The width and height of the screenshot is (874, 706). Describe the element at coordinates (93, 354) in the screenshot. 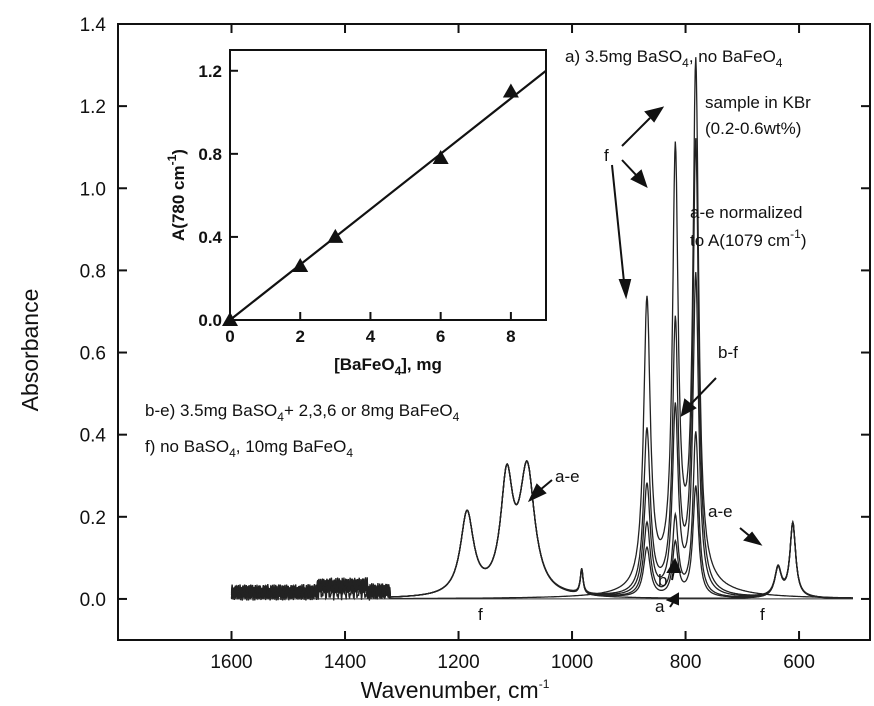

I see `y-tick-label: 0.6` at that location.